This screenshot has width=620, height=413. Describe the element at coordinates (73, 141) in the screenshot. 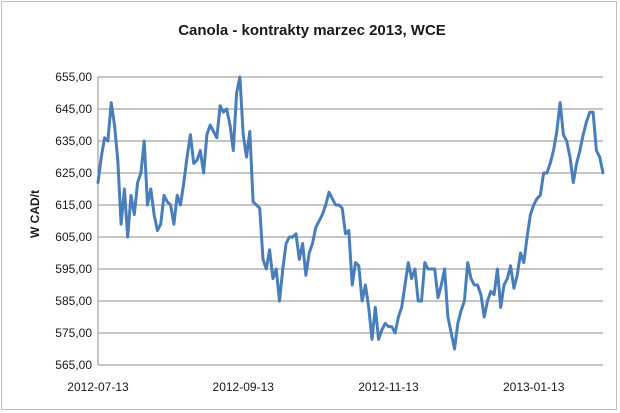

I see `y-tick-label: 635,00` at that location.